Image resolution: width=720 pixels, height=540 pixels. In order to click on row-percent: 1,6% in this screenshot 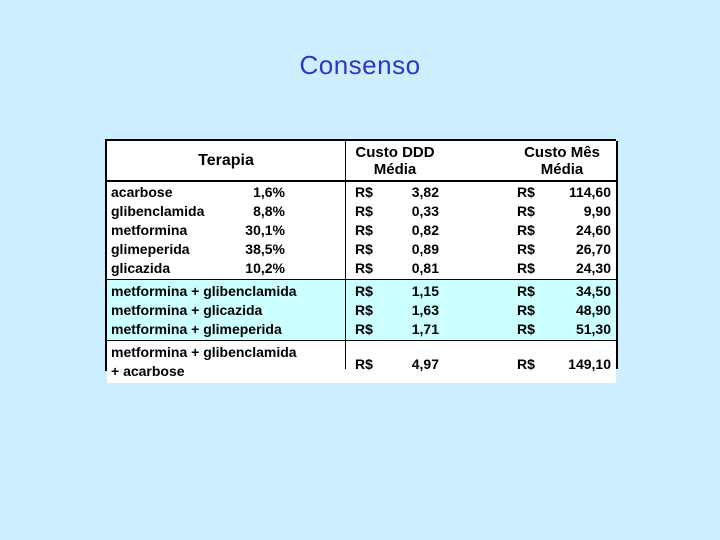, I will do `click(269, 192)`.